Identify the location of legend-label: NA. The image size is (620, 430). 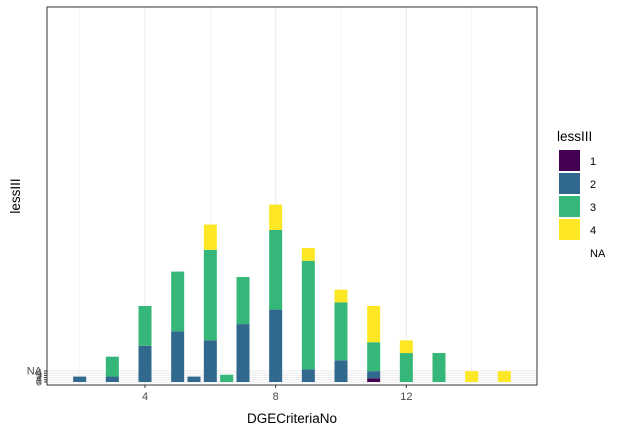
(598, 254).